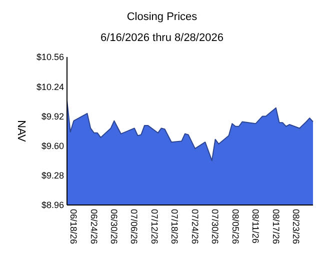 Image resolution: width=324 pixels, height=267 pixels. What do you see at coordinates (195, 226) in the screenshot?
I see `x-tick-label: 07/24/26` at bounding box center [195, 226].